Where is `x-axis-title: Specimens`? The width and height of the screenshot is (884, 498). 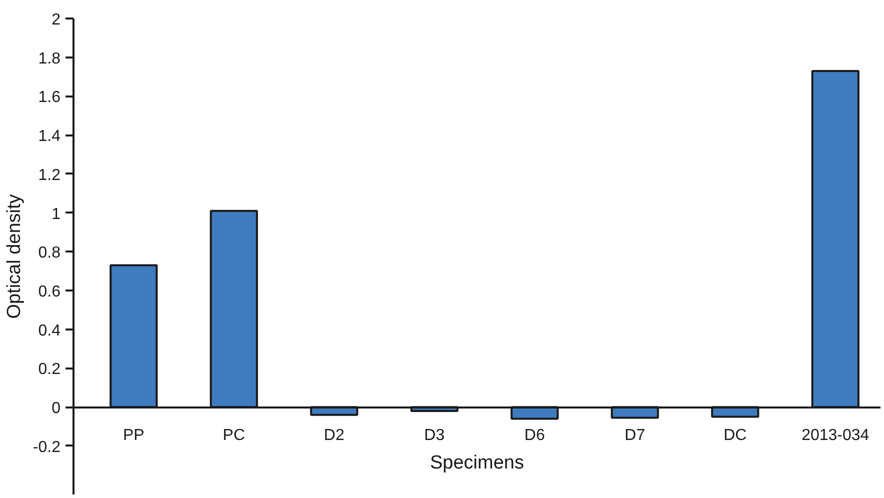 x-axis-title: Specimens is located at coordinates (477, 463).